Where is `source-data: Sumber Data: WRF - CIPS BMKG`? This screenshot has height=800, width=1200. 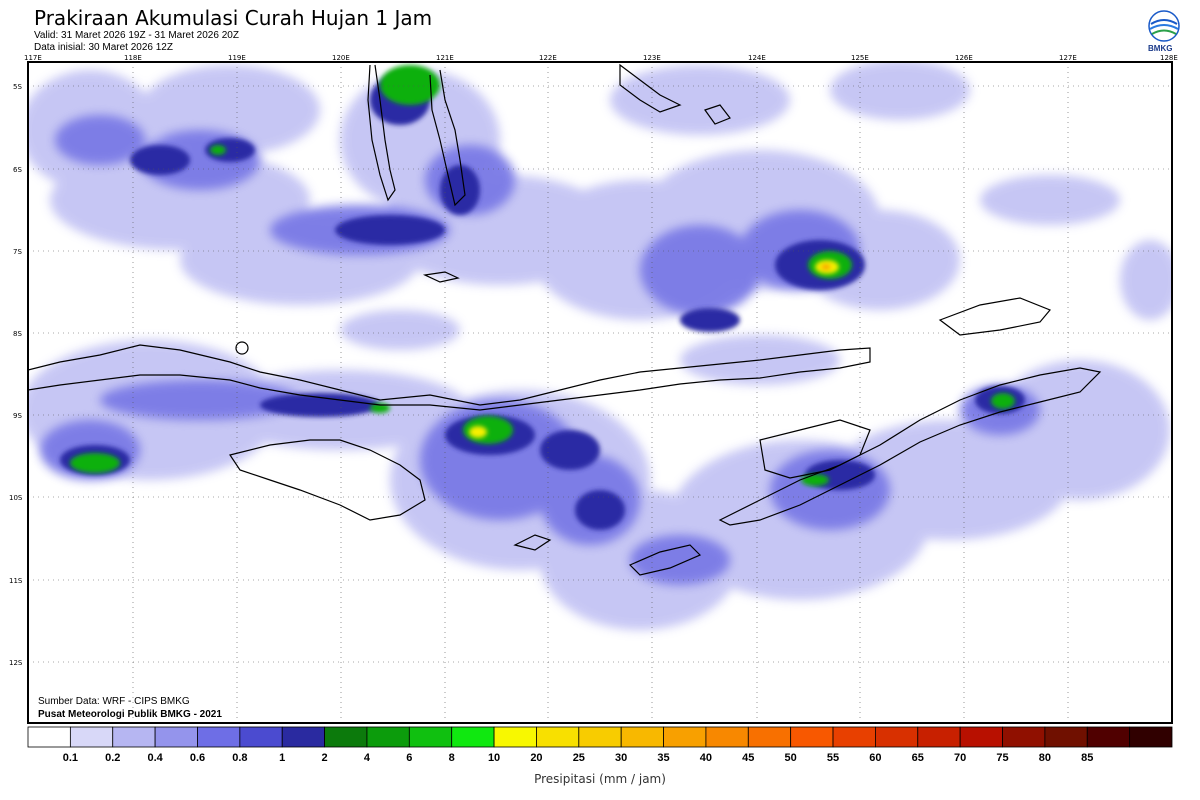 source-data: Sumber Data: WRF - CIPS BMKG is located at coordinates (114, 701).